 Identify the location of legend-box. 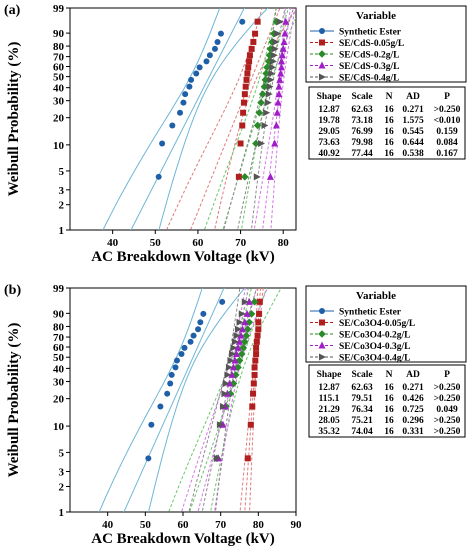
(386, 44).